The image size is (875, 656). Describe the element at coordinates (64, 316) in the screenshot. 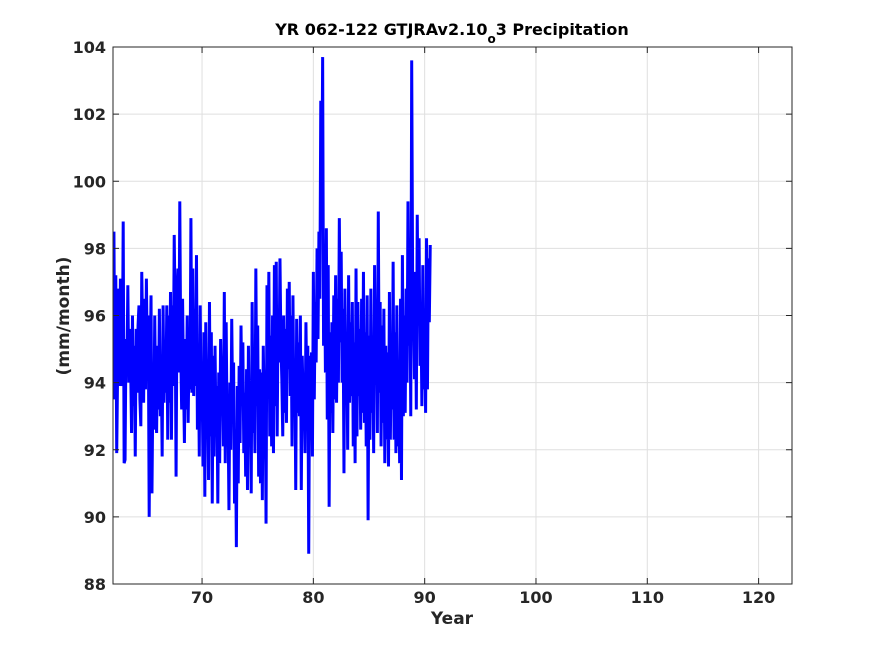

I see `y-axis-label: (mm/month)` at that location.